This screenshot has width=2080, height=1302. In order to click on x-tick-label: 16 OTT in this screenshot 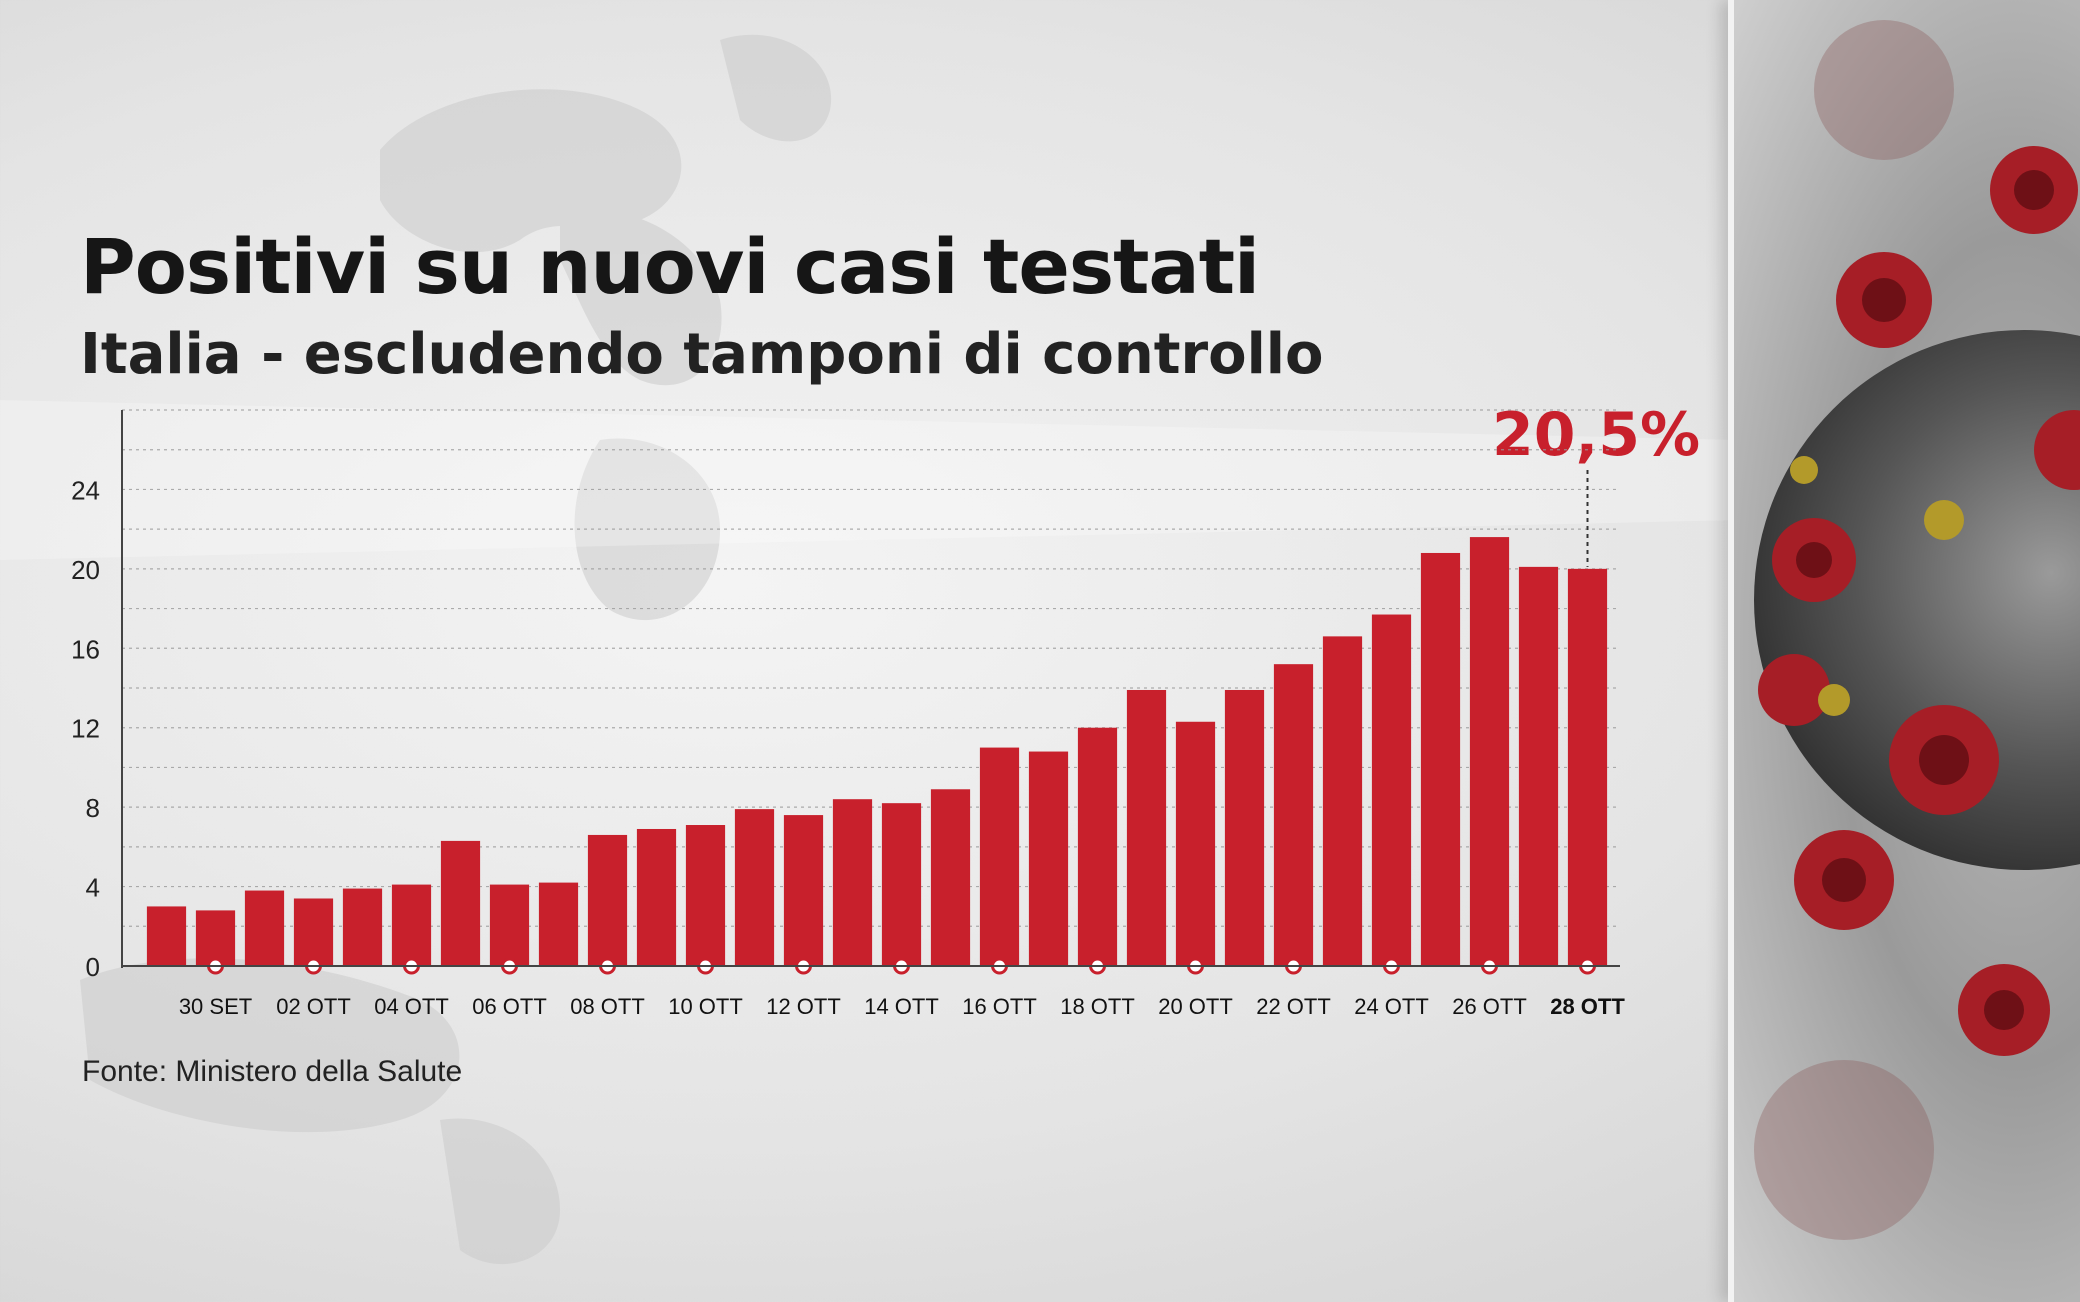, I will do `click(999, 1006)`.